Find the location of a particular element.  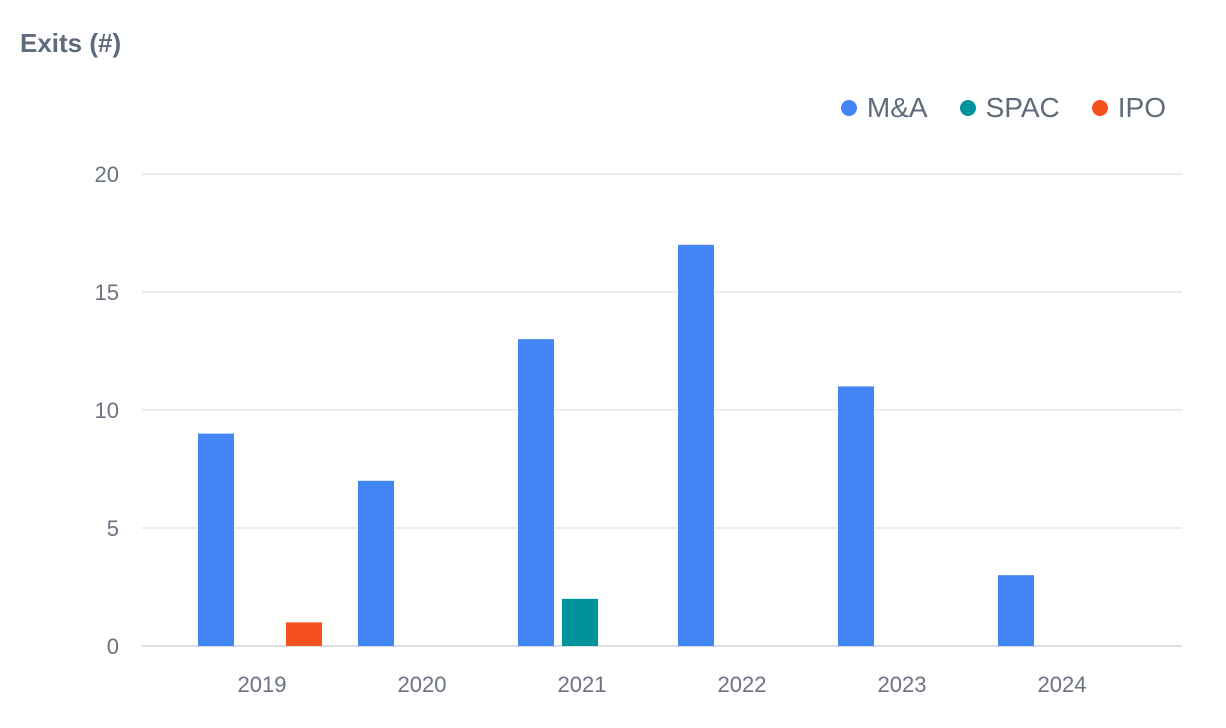

legend-item-spac: SPAC is located at coordinates (1009, 108).